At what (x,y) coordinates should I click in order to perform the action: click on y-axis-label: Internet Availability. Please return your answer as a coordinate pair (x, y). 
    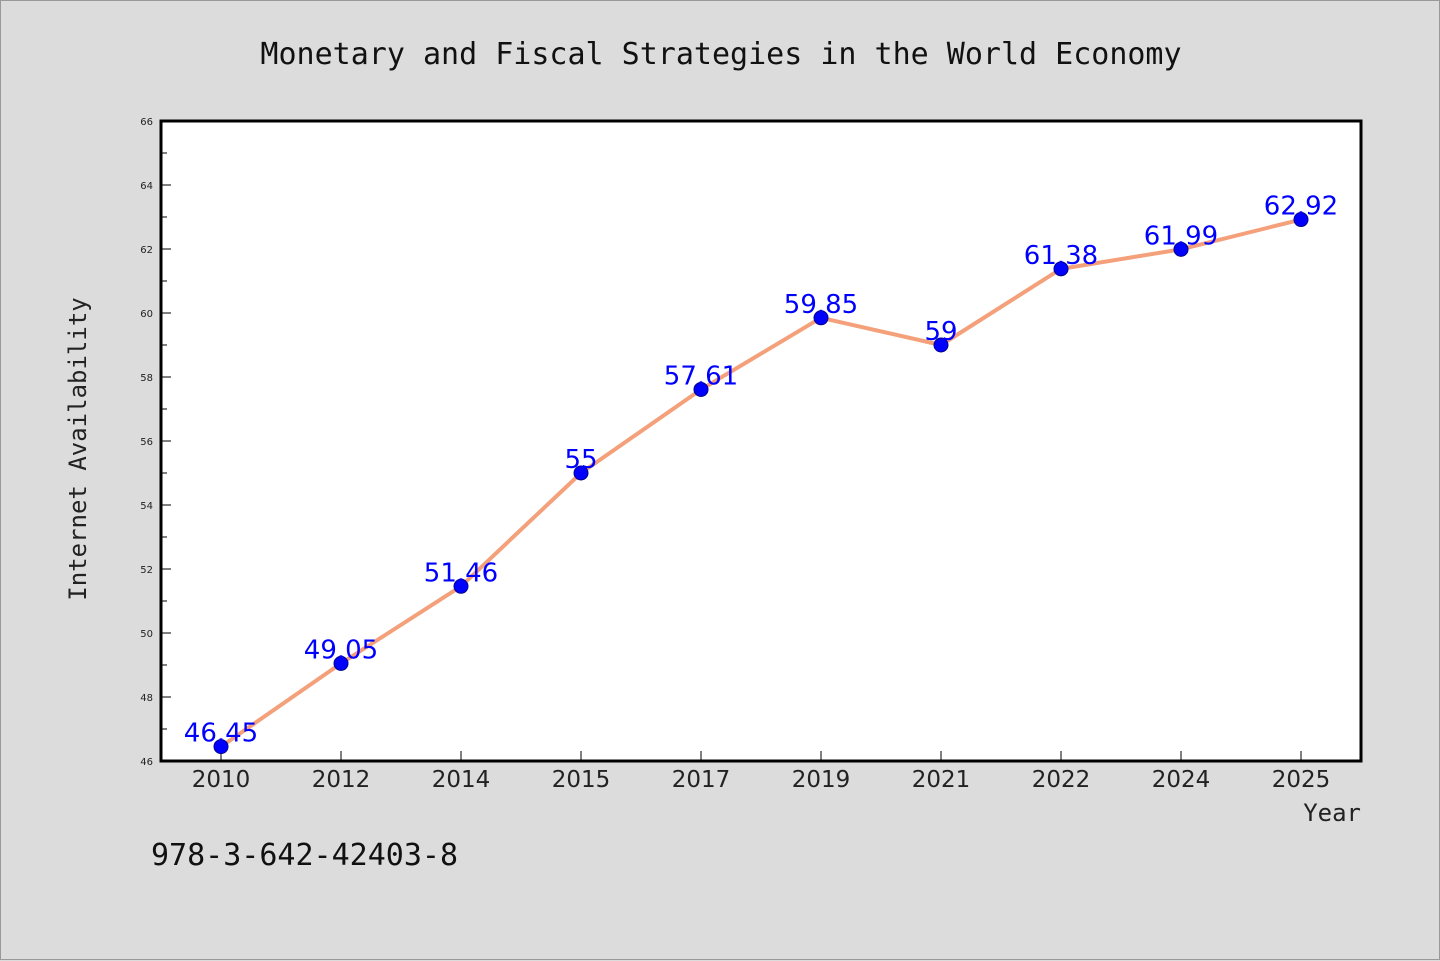
    Looking at the image, I should click on (78, 448).